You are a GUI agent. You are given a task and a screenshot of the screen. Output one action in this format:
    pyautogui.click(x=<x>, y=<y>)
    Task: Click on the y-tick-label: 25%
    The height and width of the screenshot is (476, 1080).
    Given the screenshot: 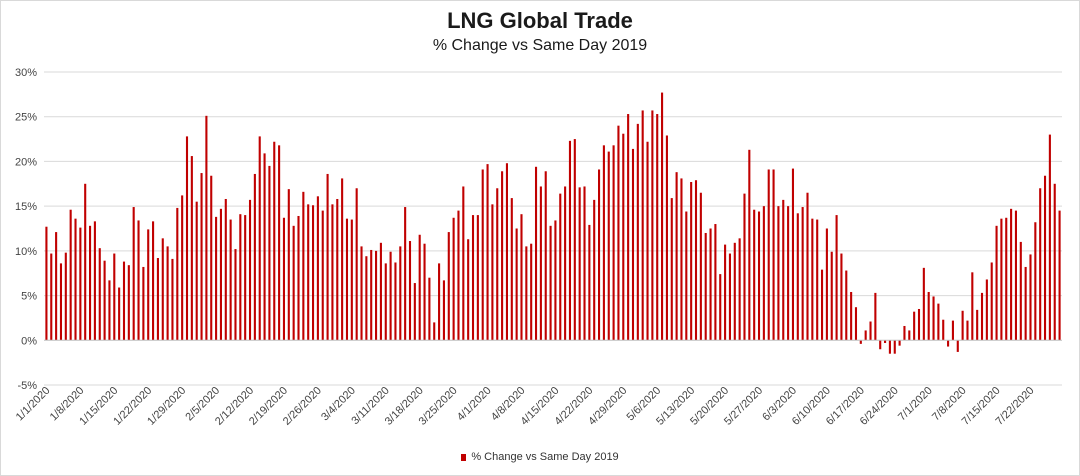 What is the action you would take?
    pyautogui.click(x=26, y=118)
    